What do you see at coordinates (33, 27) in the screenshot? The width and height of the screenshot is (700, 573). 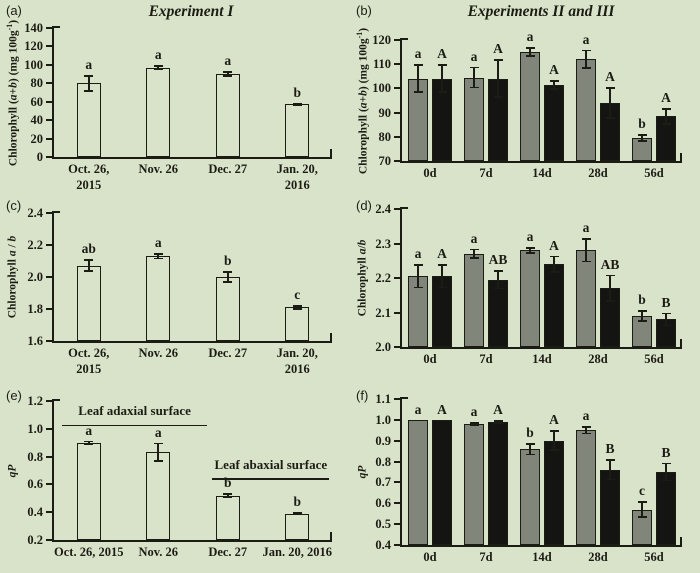 I see `y-tick-label: 140` at bounding box center [33, 27].